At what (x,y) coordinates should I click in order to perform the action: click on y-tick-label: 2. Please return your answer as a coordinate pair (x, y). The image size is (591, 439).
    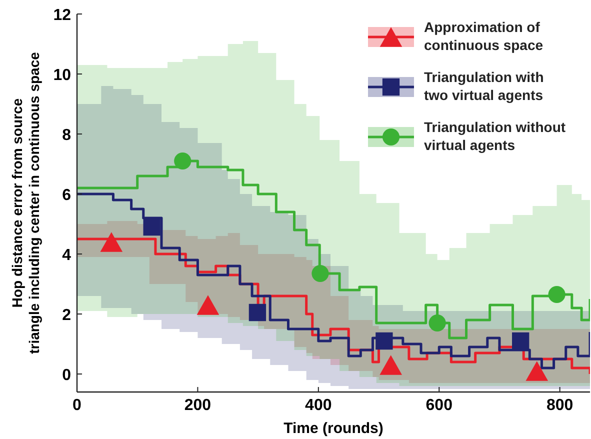
    Looking at the image, I should click on (67, 315).